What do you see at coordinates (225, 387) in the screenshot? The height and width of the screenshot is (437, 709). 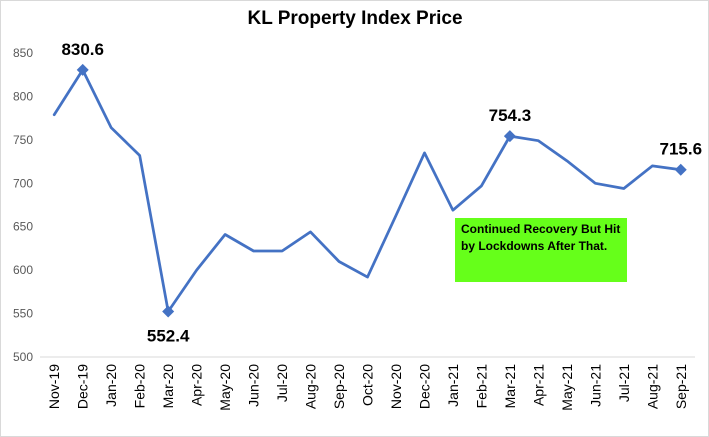 I see `x-tick-label: May-20` at bounding box center [225, 387].